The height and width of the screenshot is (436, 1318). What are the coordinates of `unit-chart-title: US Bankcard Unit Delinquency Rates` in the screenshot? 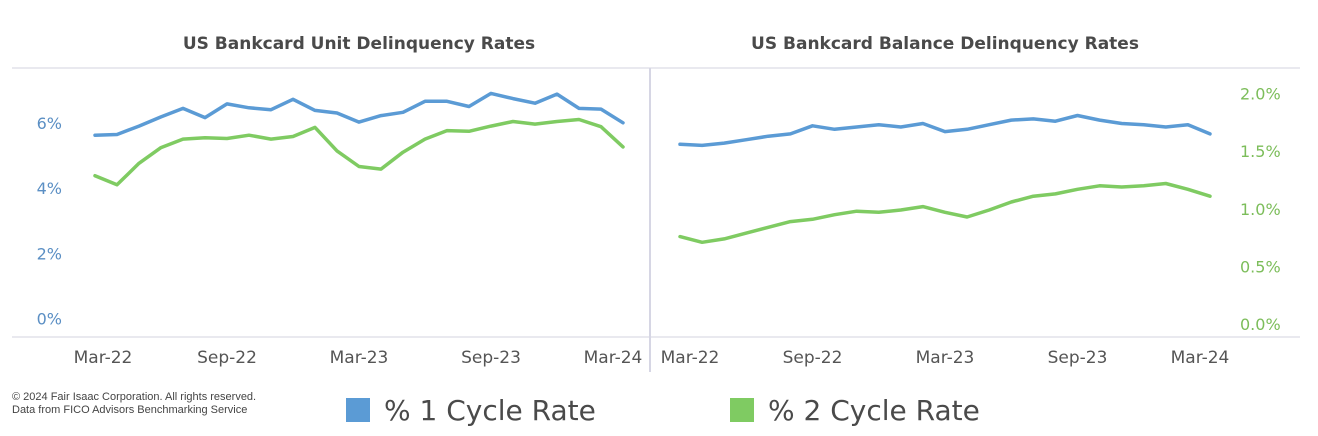 It's located at (359, 44).